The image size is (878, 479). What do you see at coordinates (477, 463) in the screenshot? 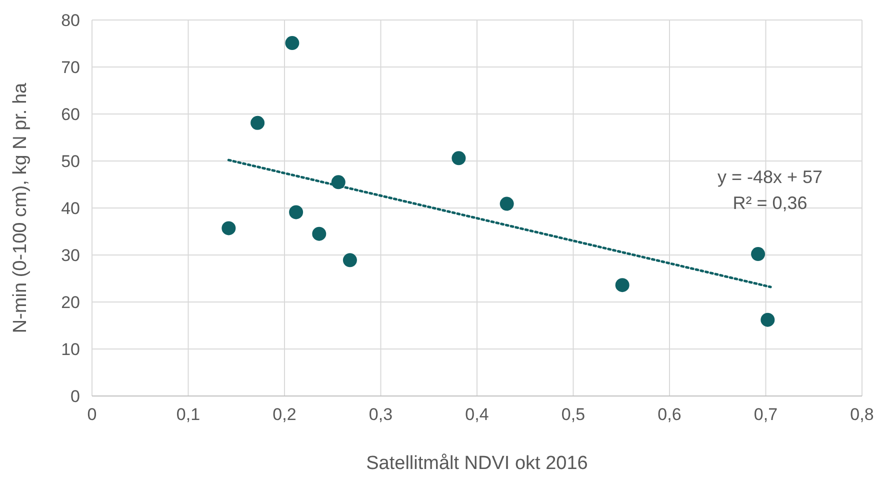
I see `x-axis-title: Satellitmålt NDVI okt 2016` at bounding box center [477, 463].